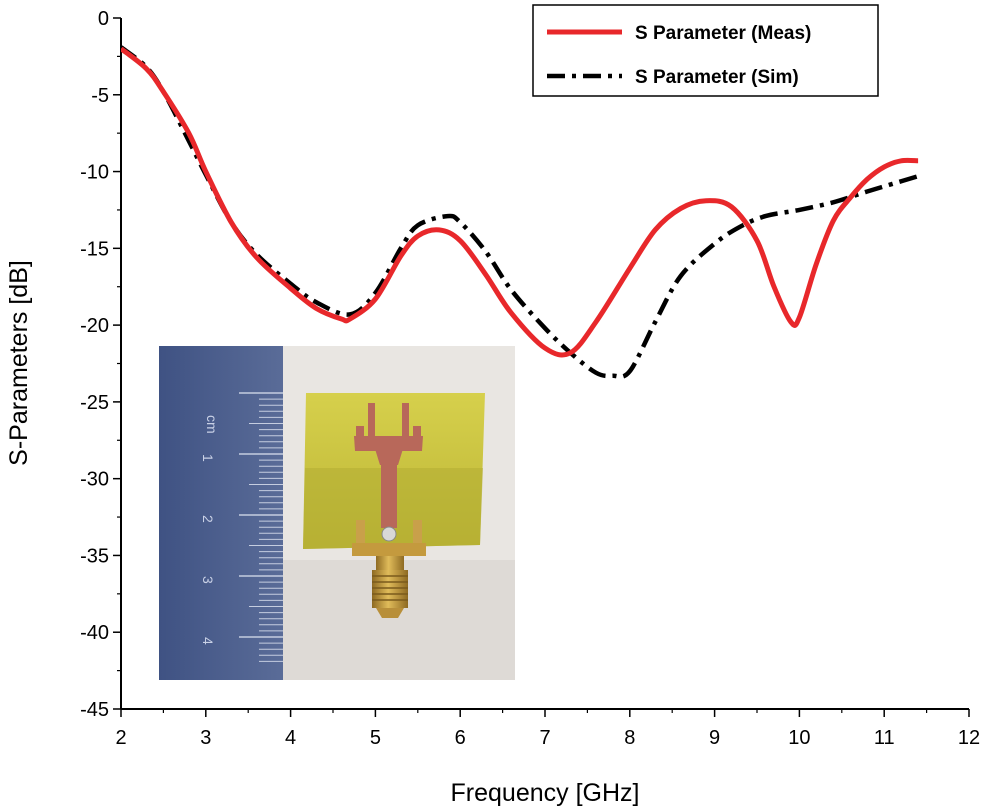  I want to click on legend-label-meas: S Parameter (Meas), so click(723, 33).